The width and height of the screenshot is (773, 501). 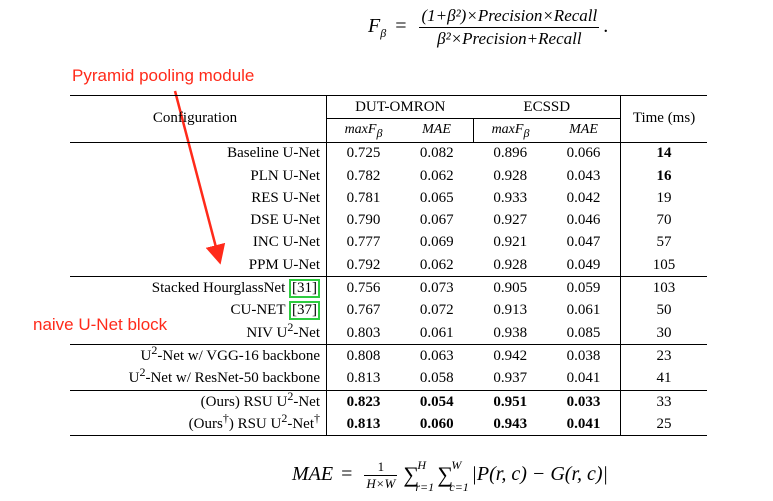 What do you see at coordinates (198, 153) in the screenshot?
I see `row-config: Baseline U-Net` at bounding box center [198, 153].